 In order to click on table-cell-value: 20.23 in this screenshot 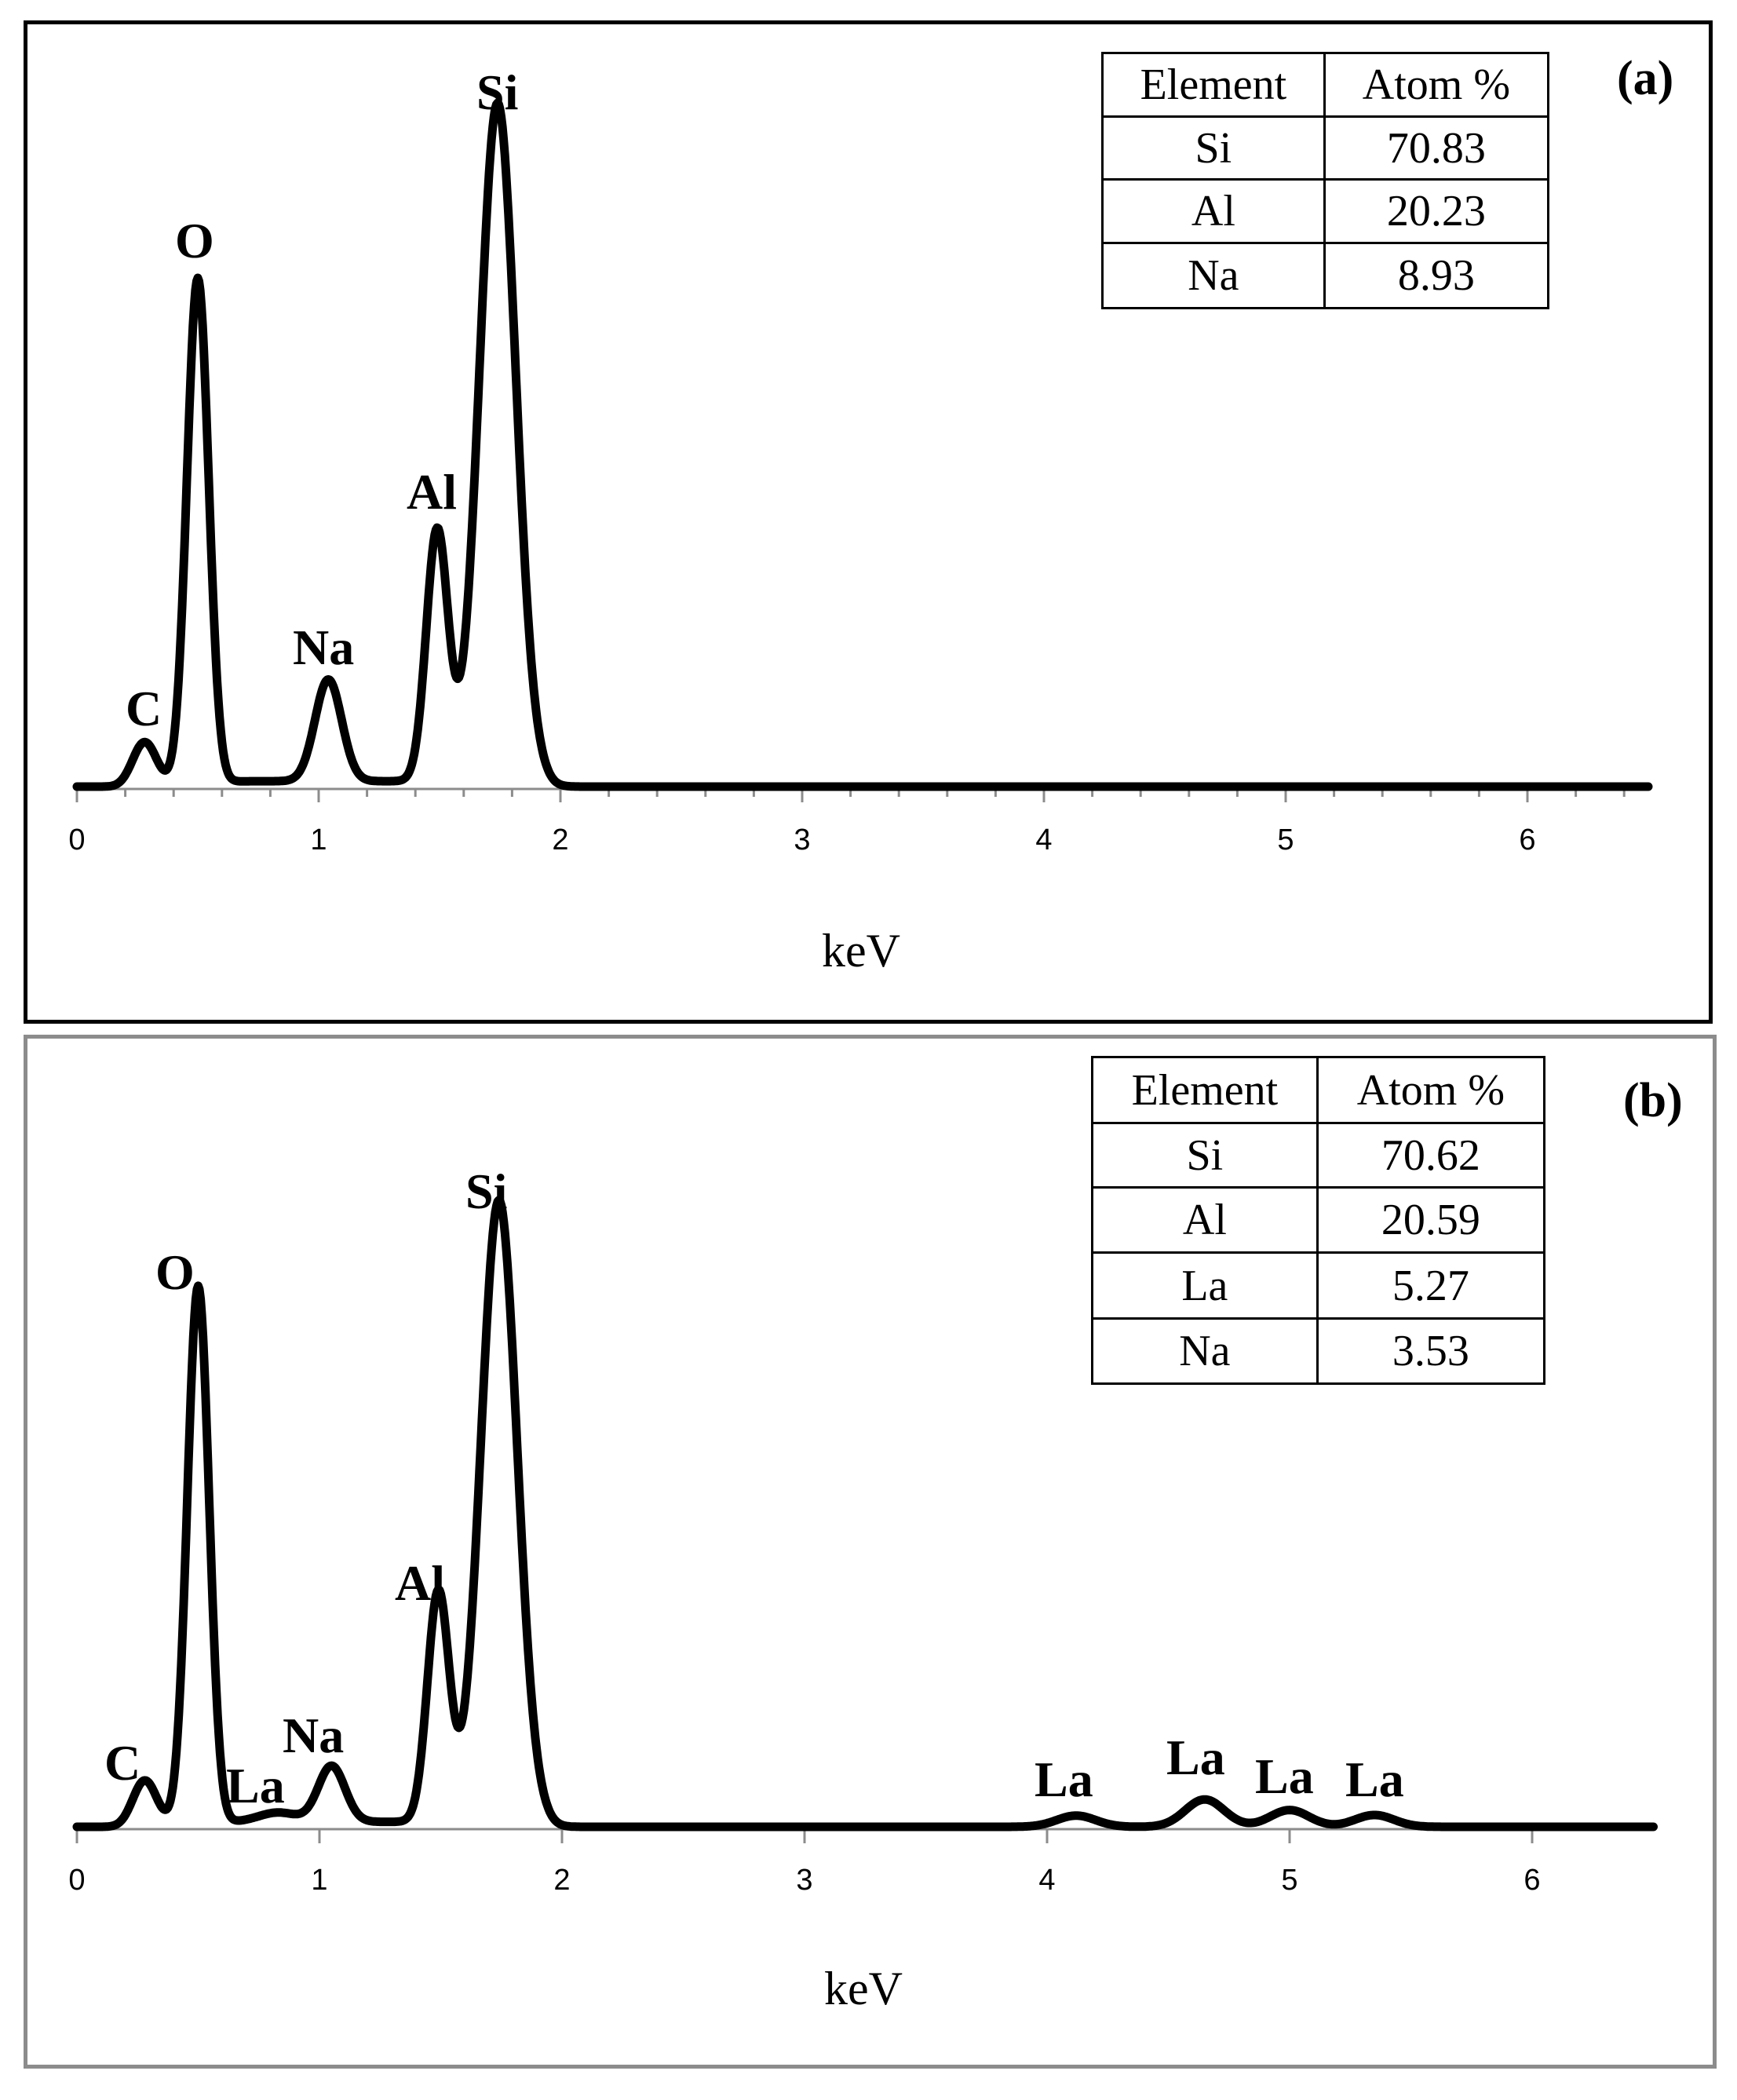, I will do `click(1437, 211)`.